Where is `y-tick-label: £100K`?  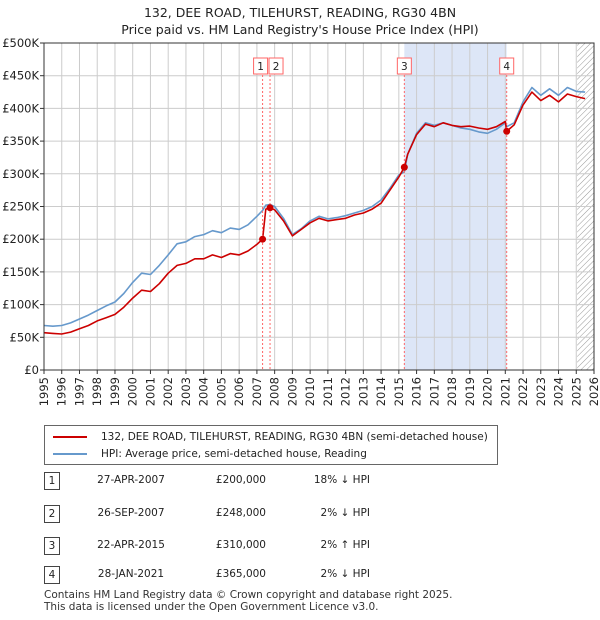
y-tick-label: £100K is located at coordinates (20, 305).